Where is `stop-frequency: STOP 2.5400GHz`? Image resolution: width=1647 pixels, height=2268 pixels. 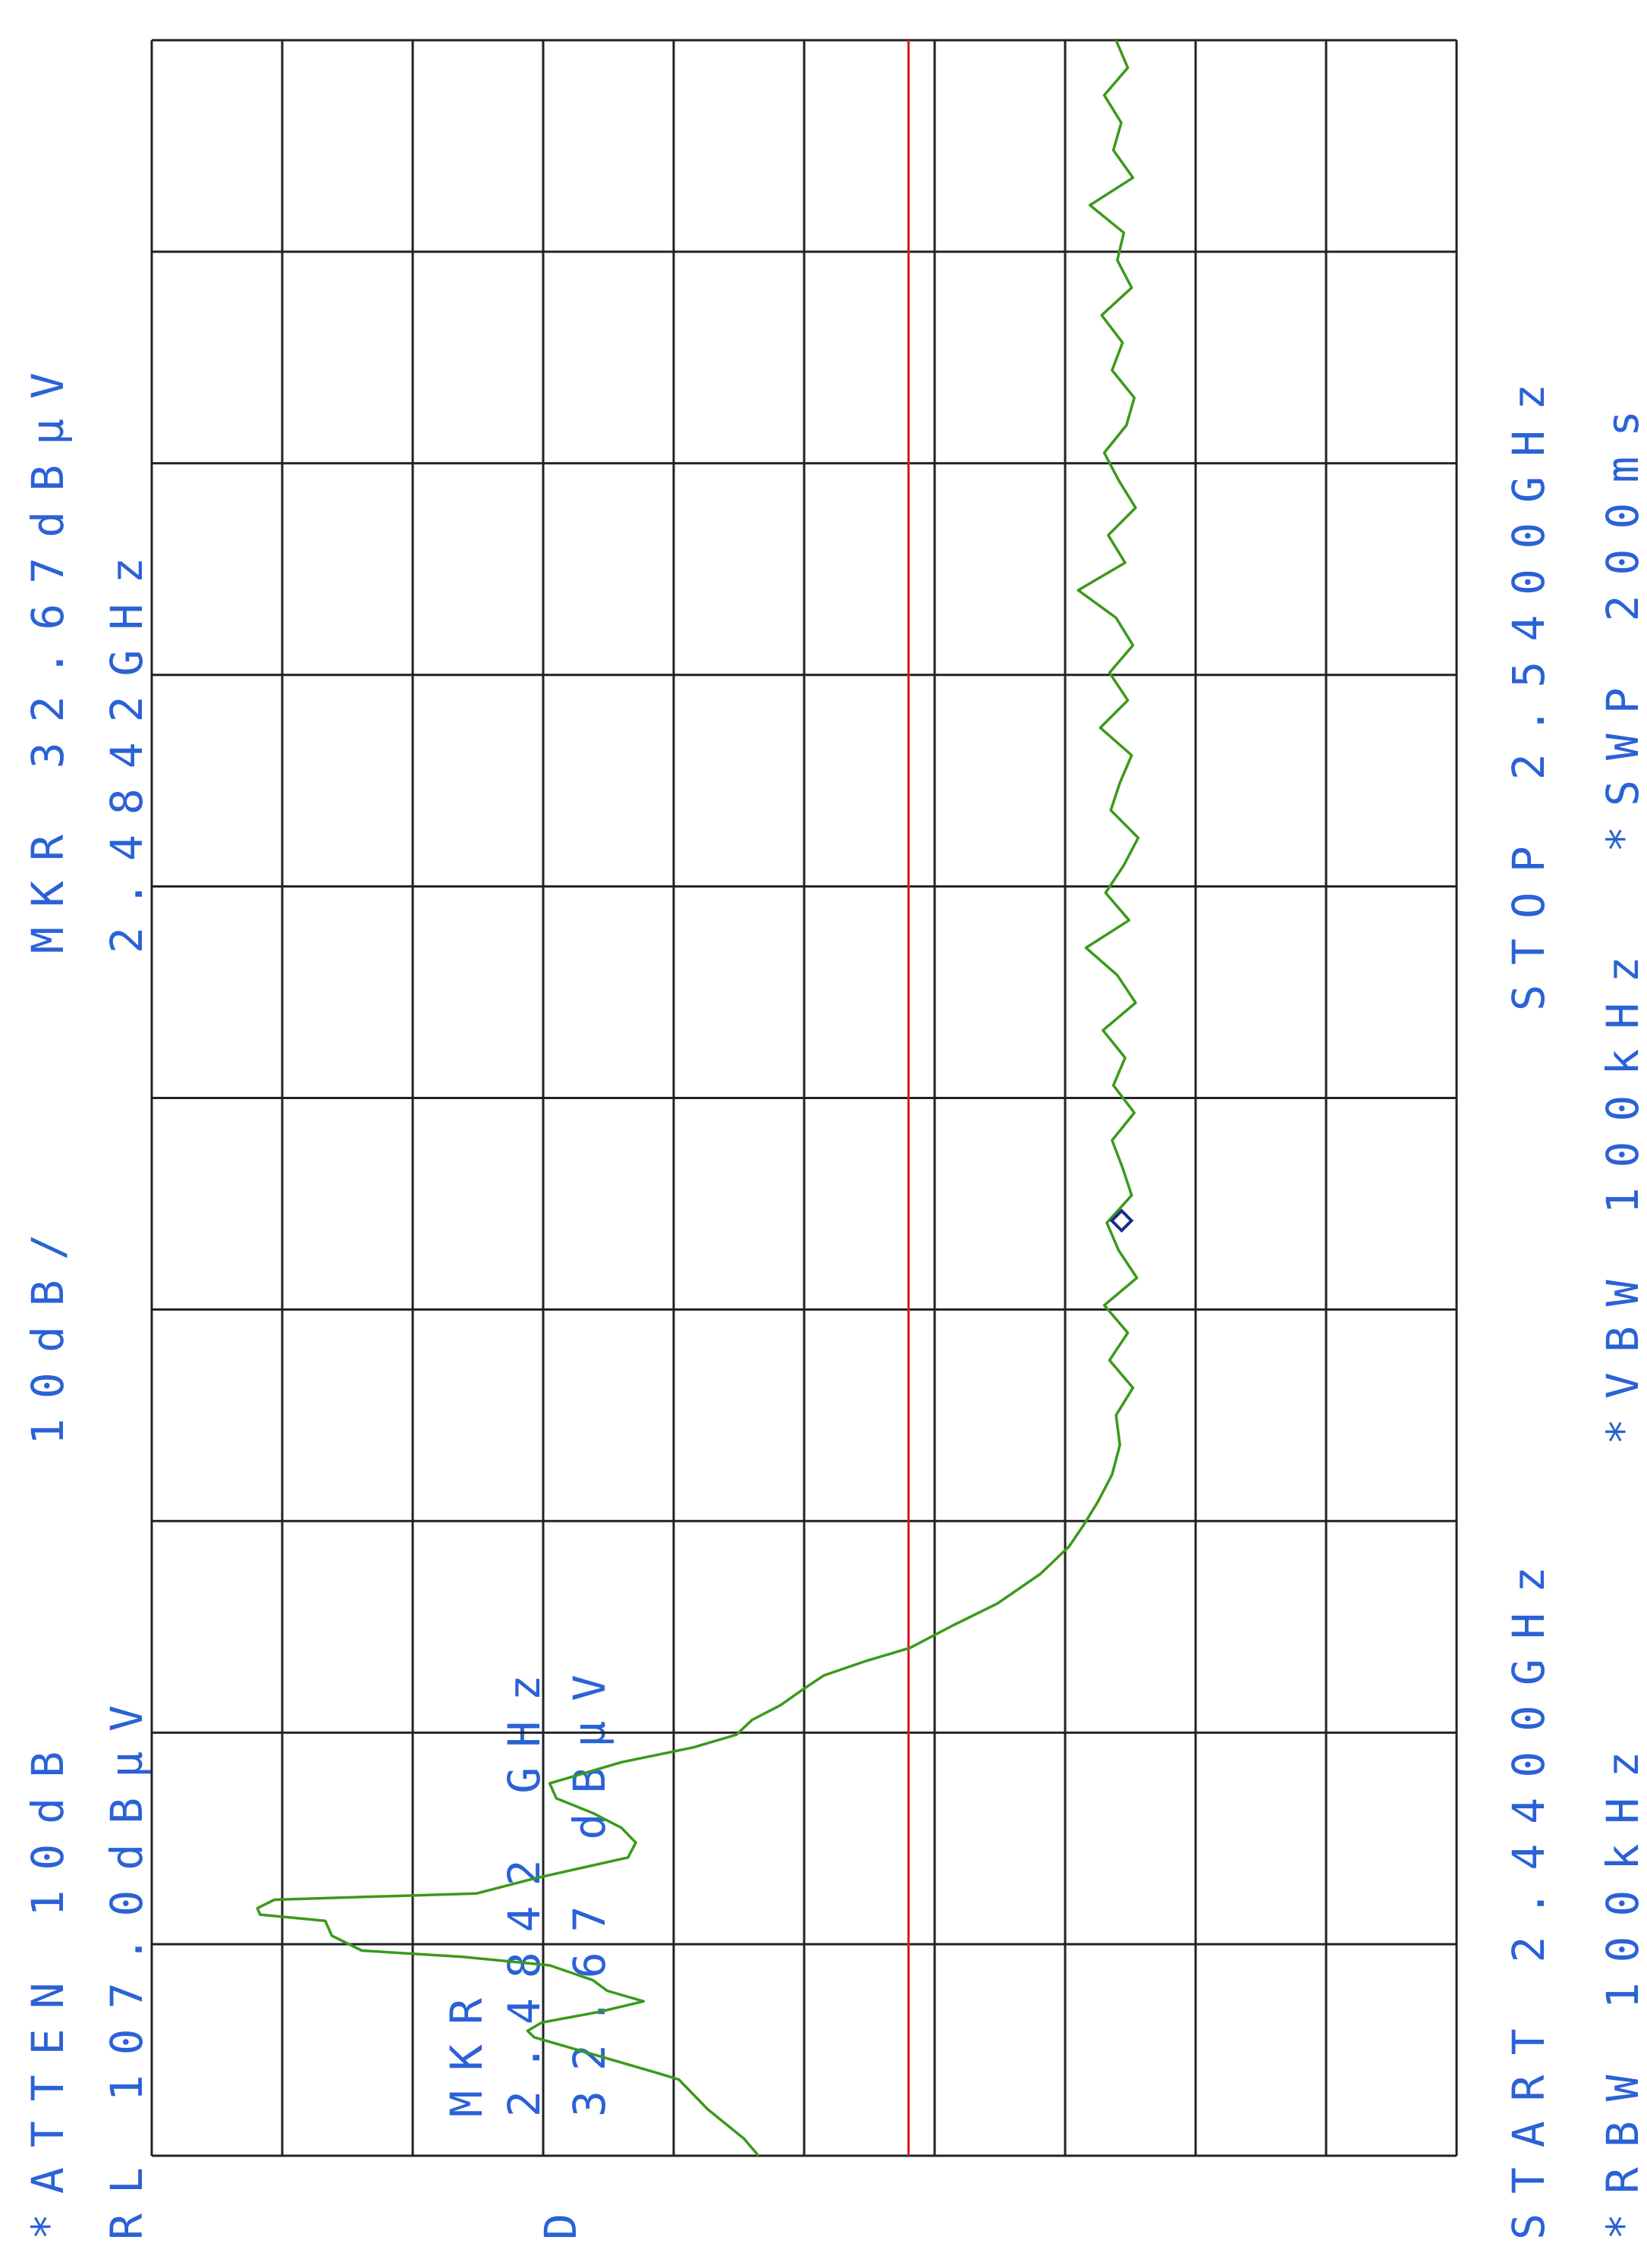
stop-frequency: STOP 2.5400GHz is located at coordinates (1528, 687).